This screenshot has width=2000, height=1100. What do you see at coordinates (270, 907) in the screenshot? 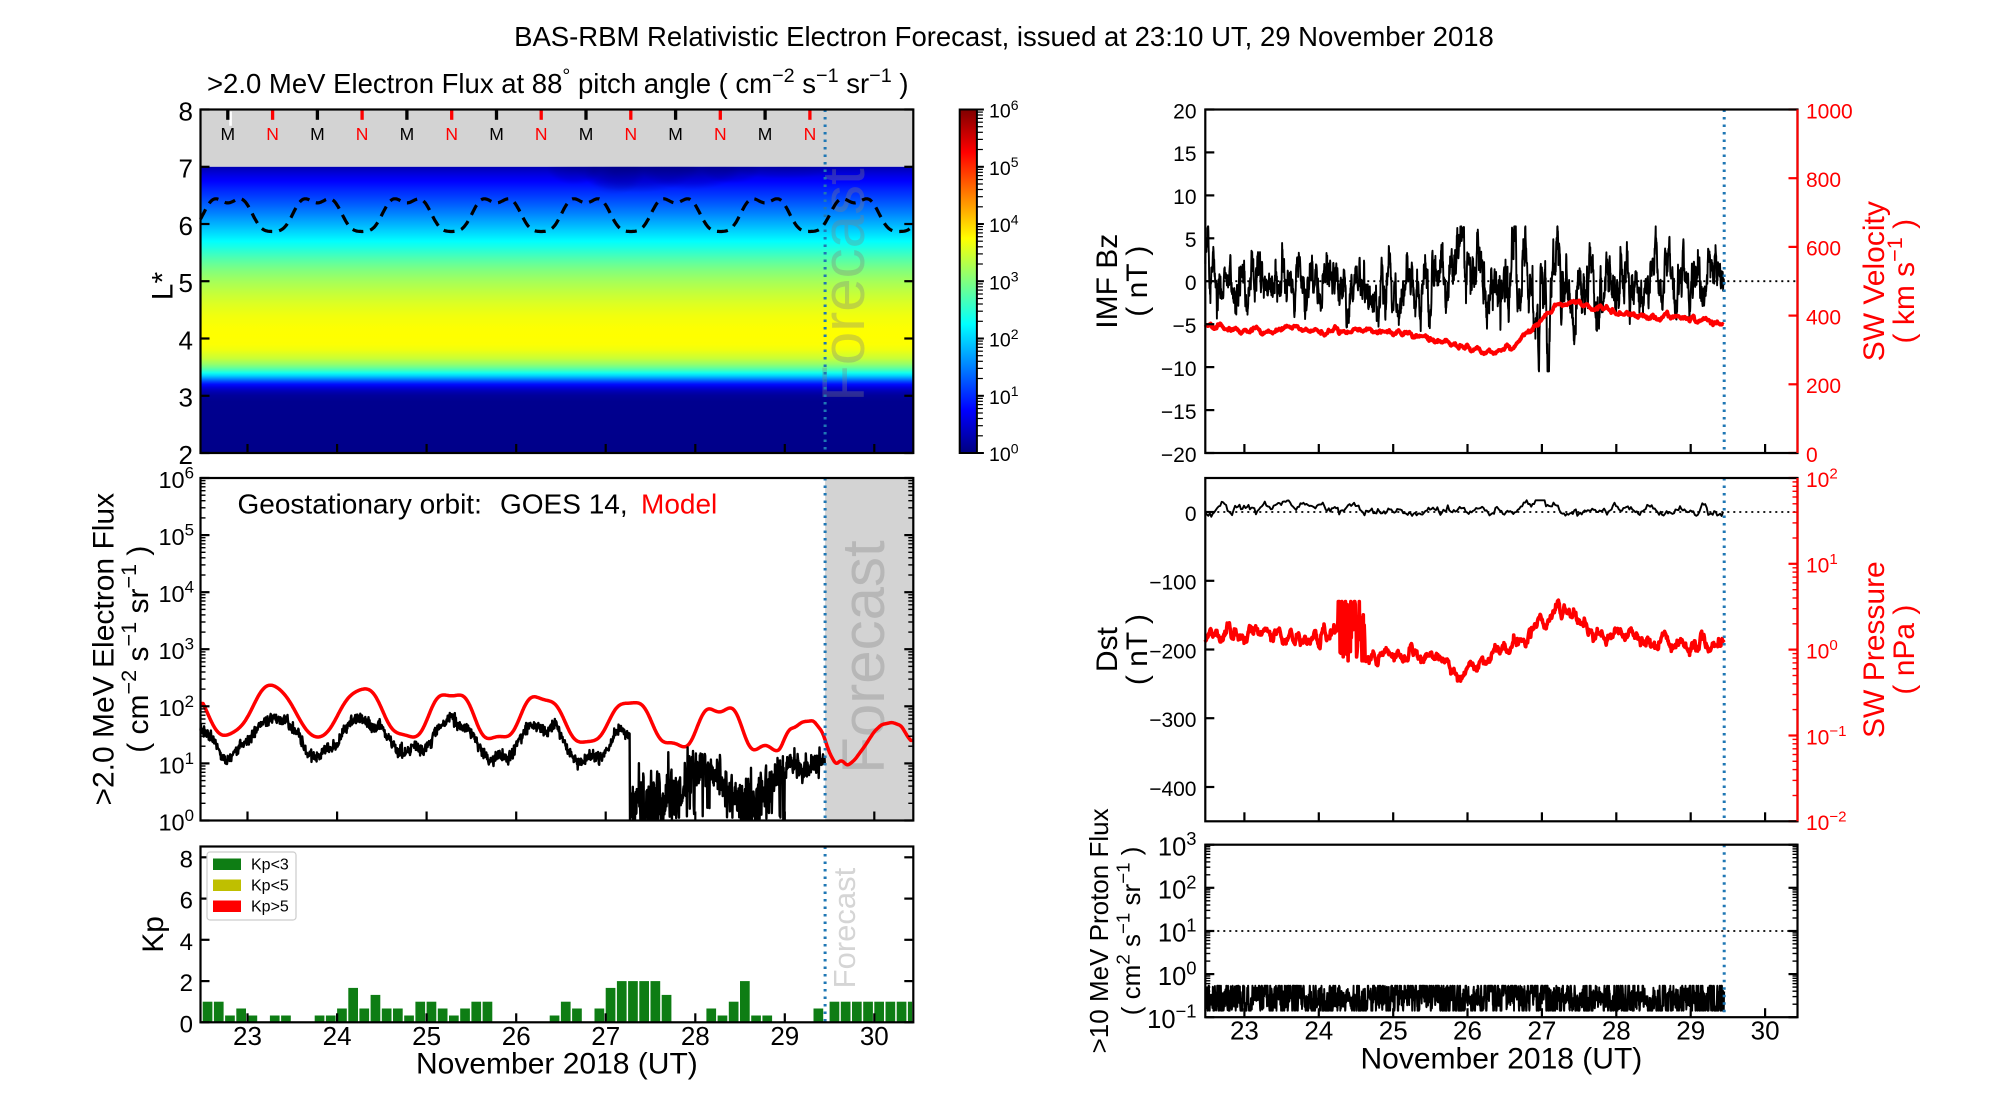
I see `svg-text: Kp>5` at bounding box center [270, 907].